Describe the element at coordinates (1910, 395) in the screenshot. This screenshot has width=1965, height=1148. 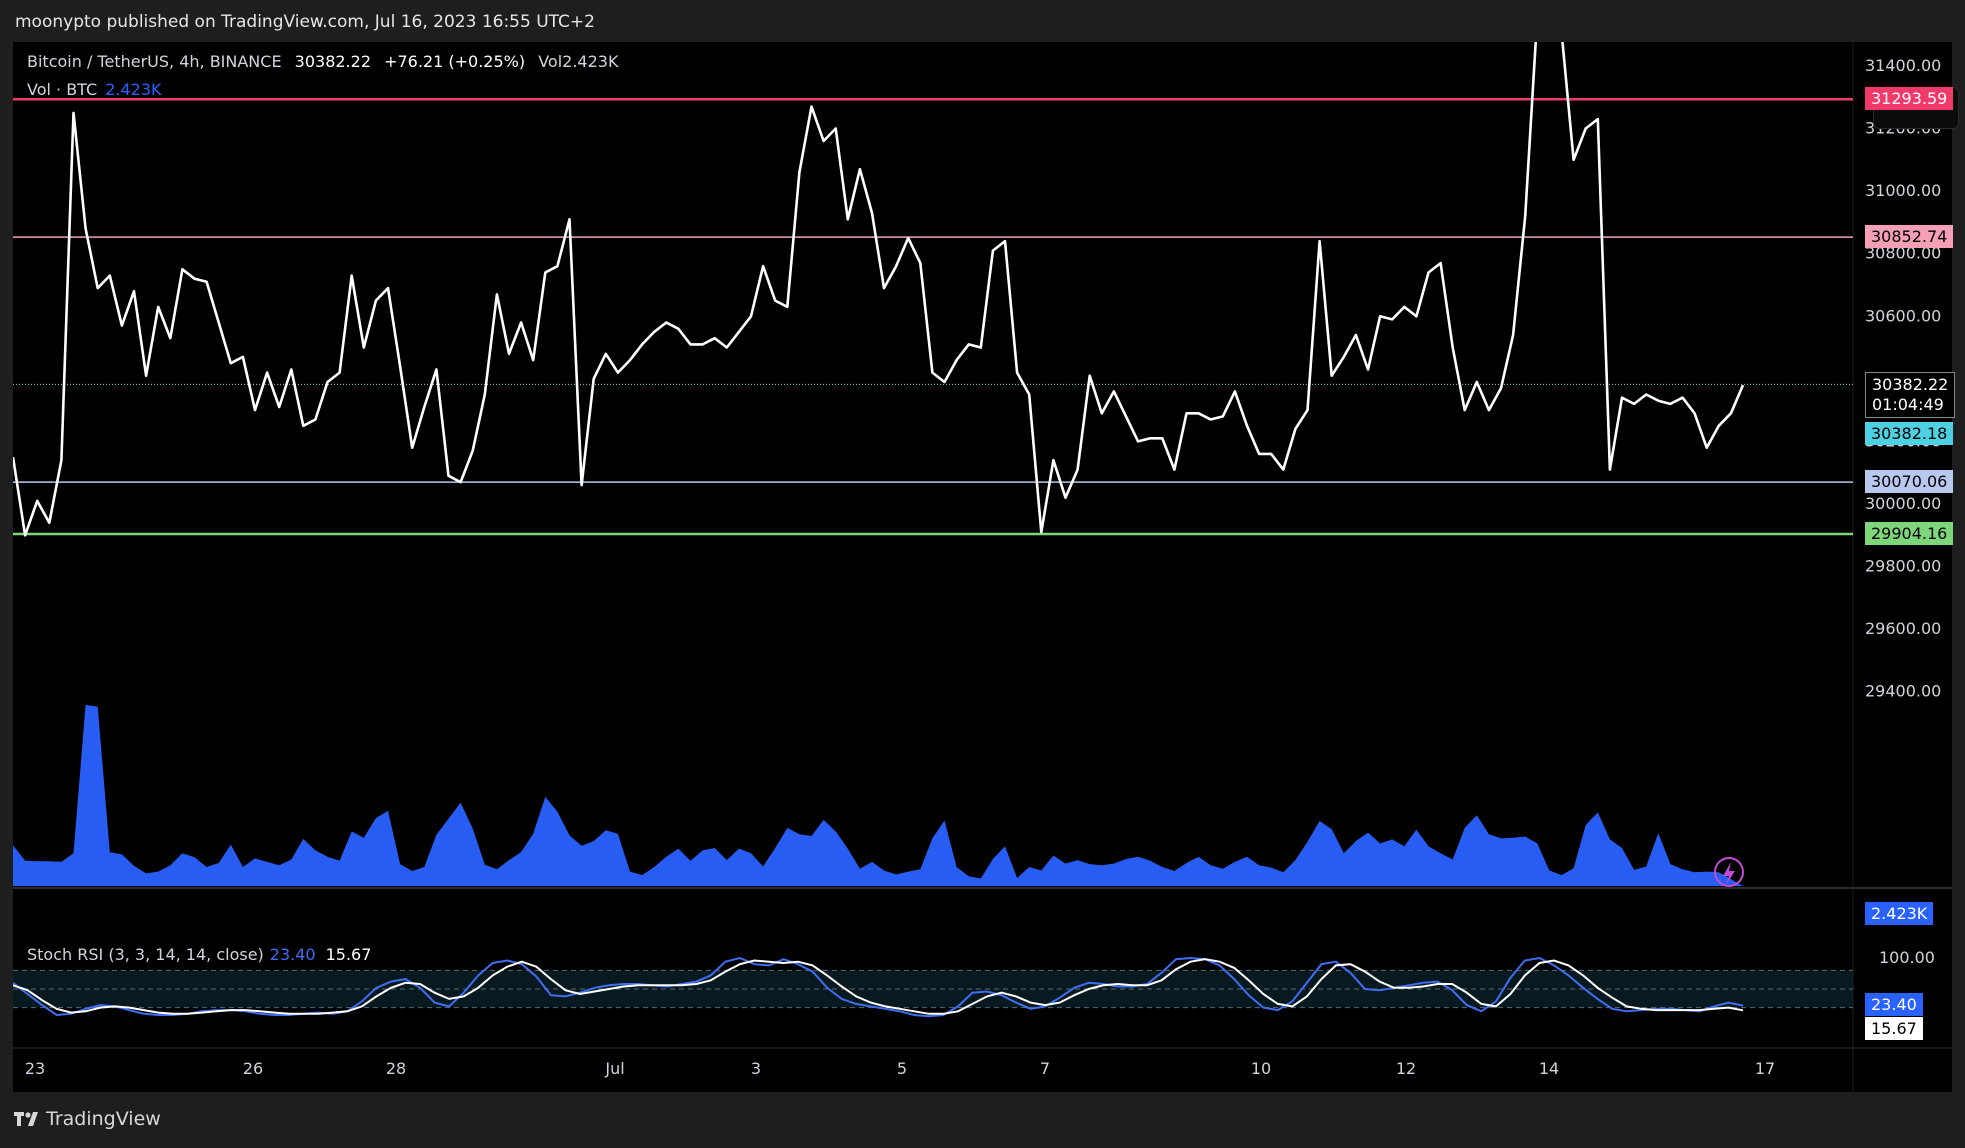
I see `current-price-tag: 30382.22 01:04:49` at that location.